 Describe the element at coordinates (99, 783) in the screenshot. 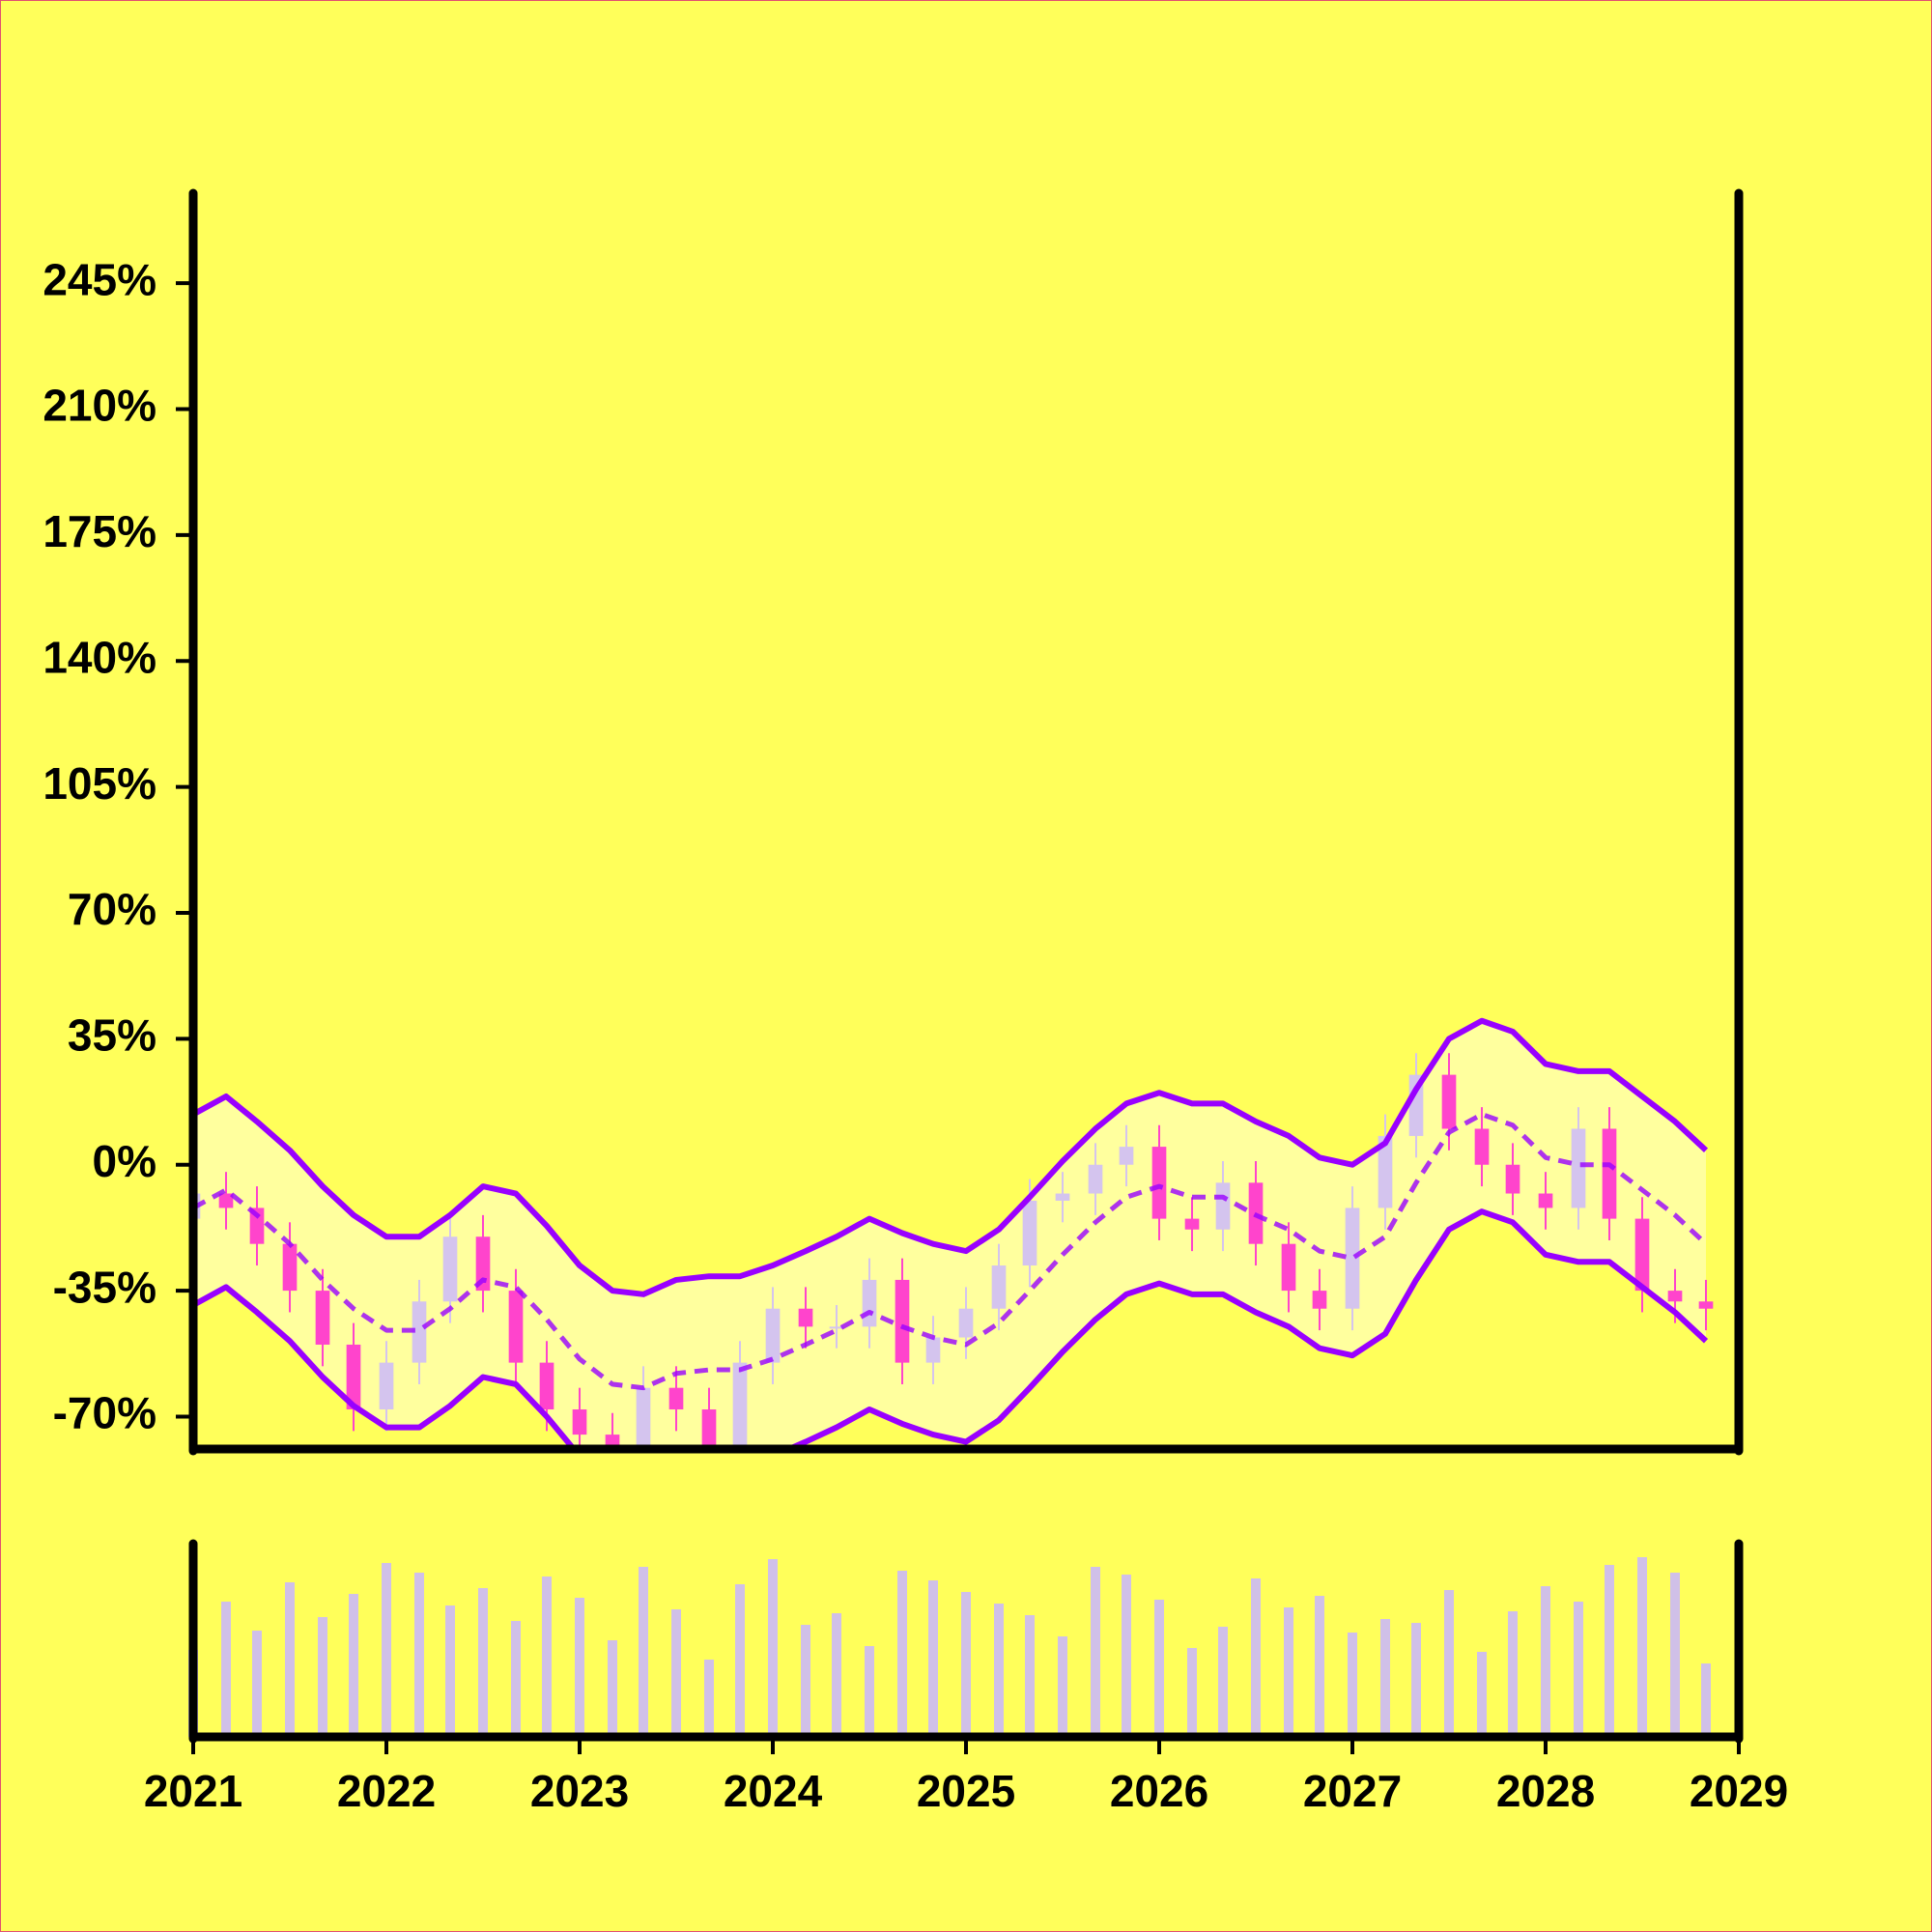

I see `y-tick-label: 105%` at that location.